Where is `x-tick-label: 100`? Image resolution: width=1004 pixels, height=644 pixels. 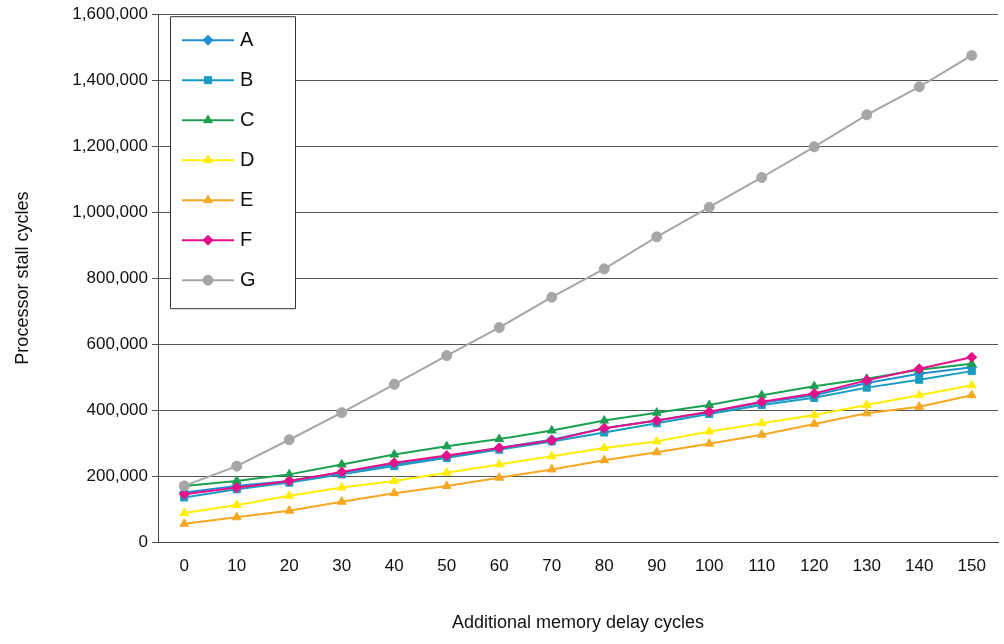
x-tick-label: 100 is located at coordinates (709, 565).